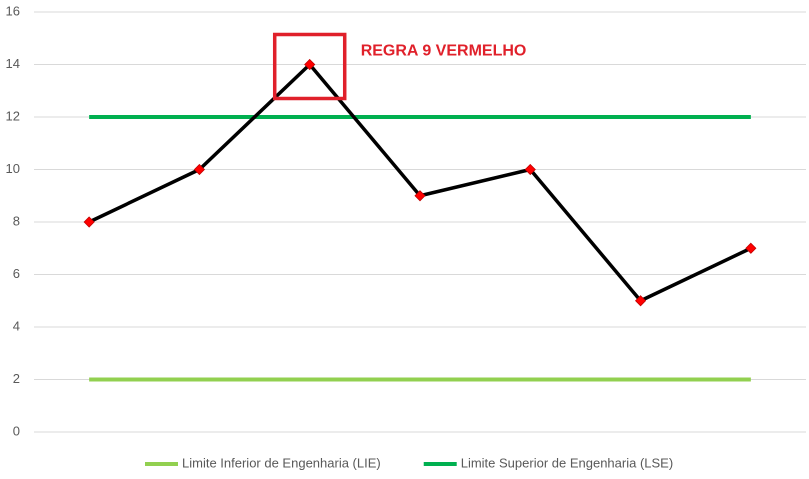 This screenshot has width=809, height=479. Describe the element at coordinates (13, 10) in the screenshot. I see `y-tick-label: 16` at that location.